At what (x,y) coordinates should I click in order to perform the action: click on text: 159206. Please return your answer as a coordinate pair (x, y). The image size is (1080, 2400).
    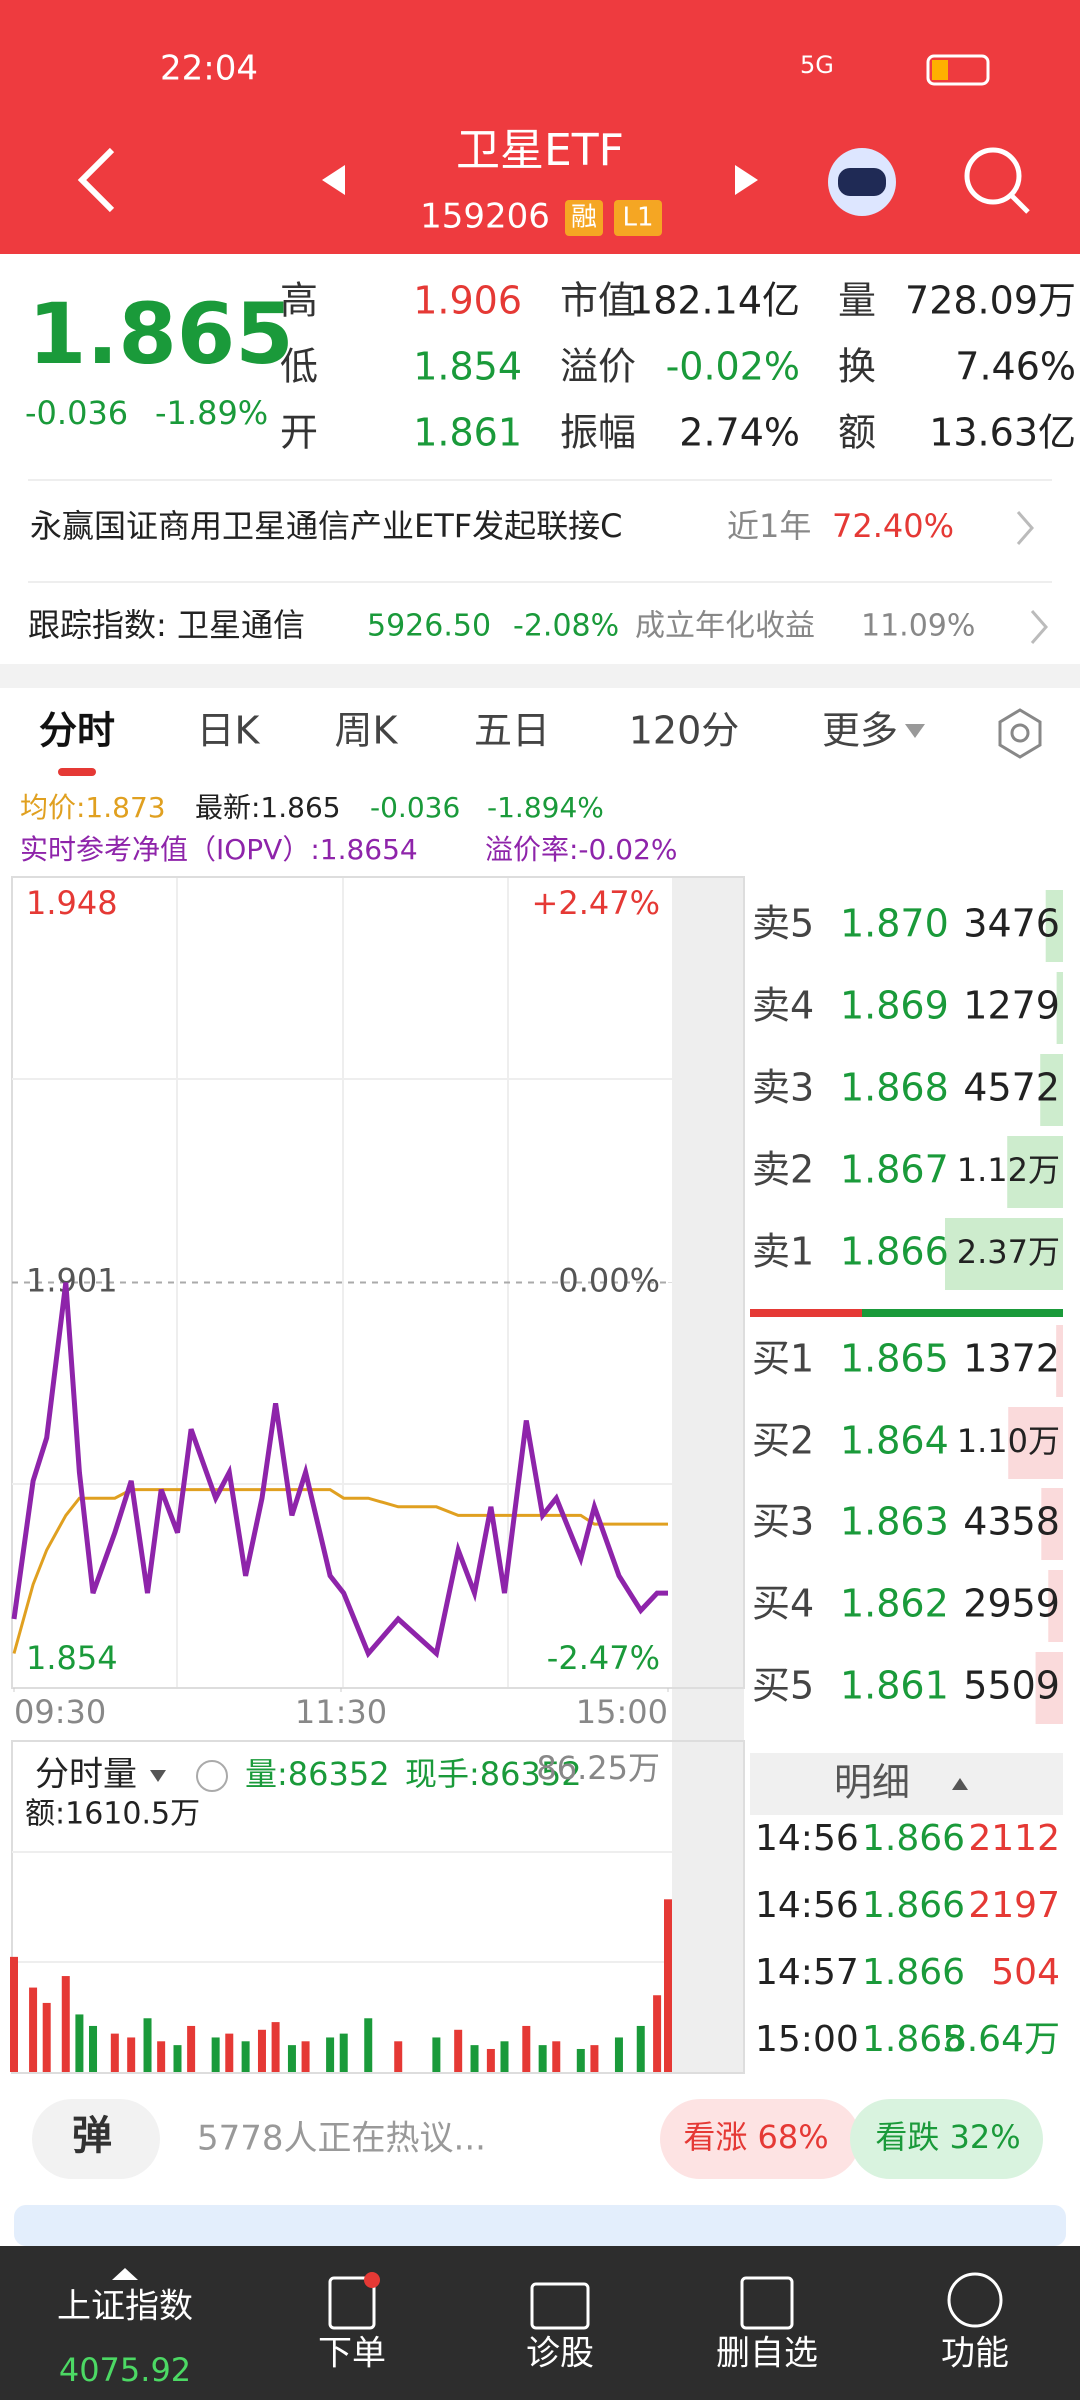
    Looking at the image, I should click on (485, 217).